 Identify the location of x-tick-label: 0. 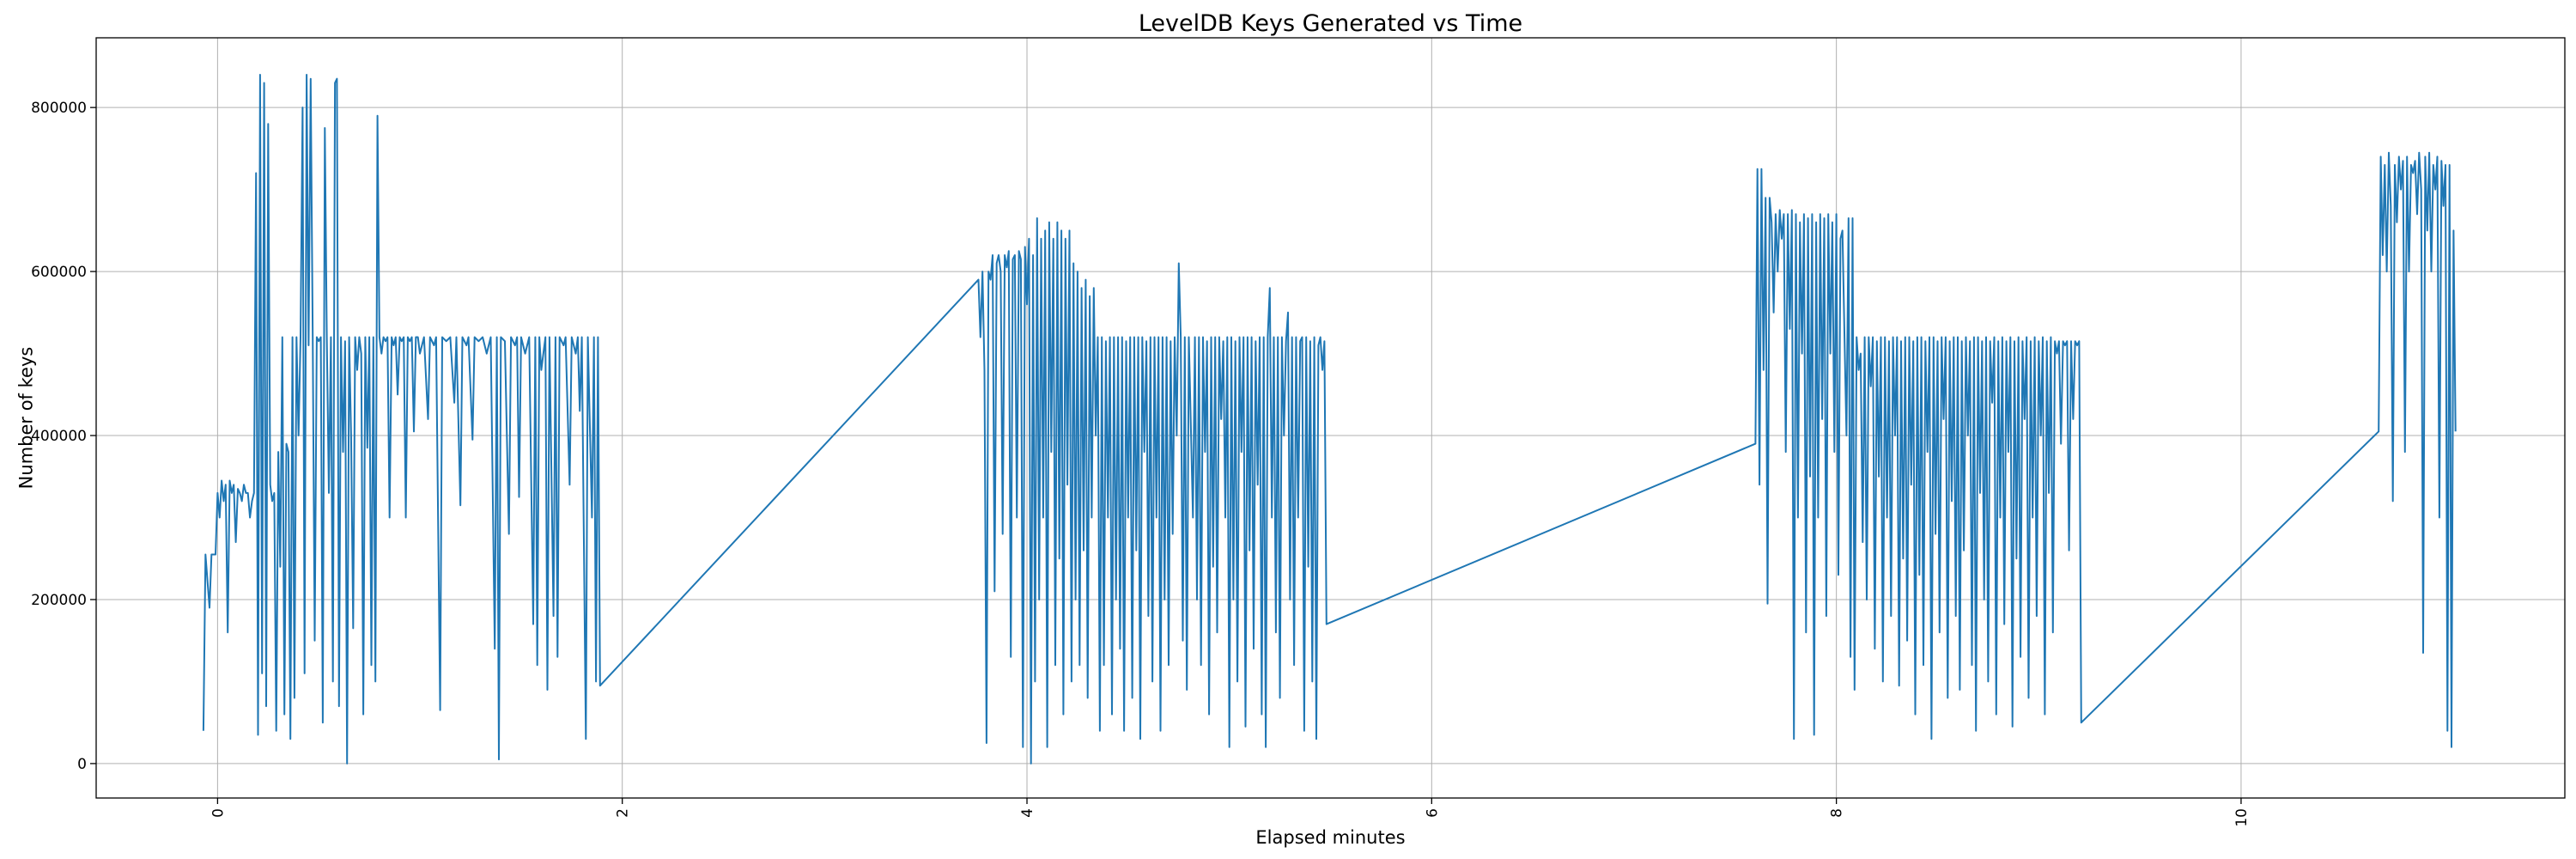
(218, 813).